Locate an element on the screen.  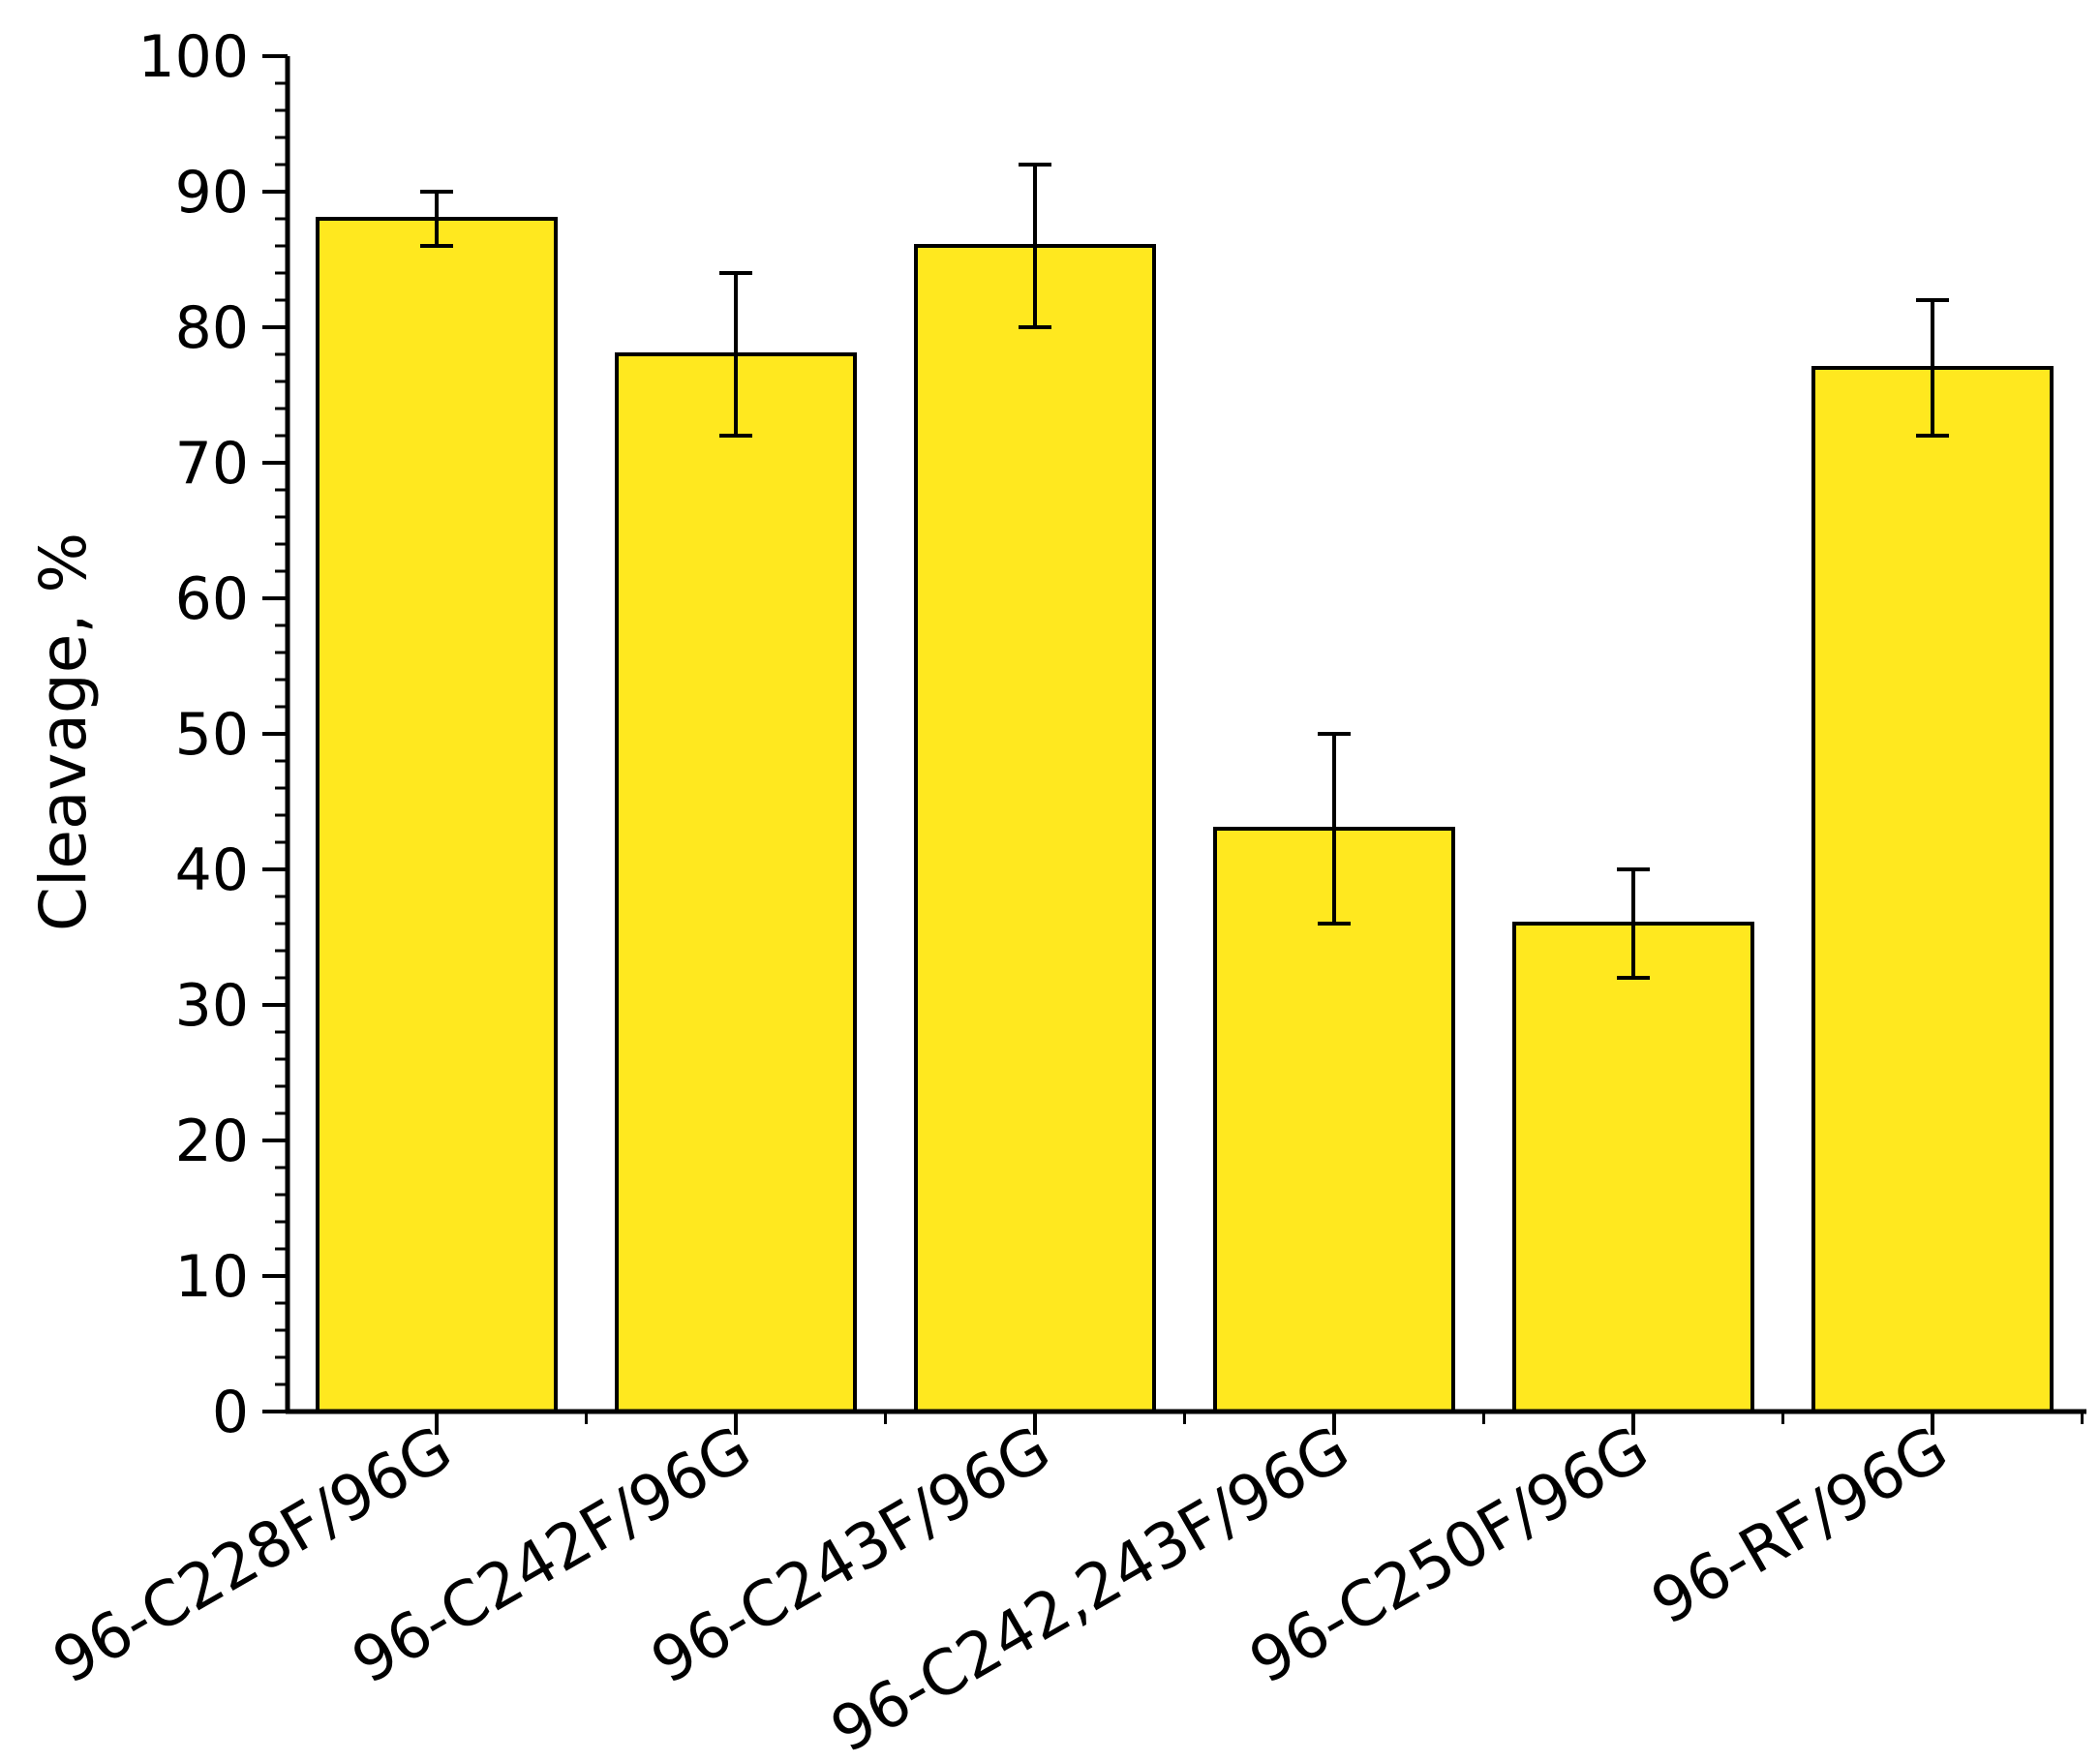
y-tick-label: 100 is located at coordinates (193, 57).